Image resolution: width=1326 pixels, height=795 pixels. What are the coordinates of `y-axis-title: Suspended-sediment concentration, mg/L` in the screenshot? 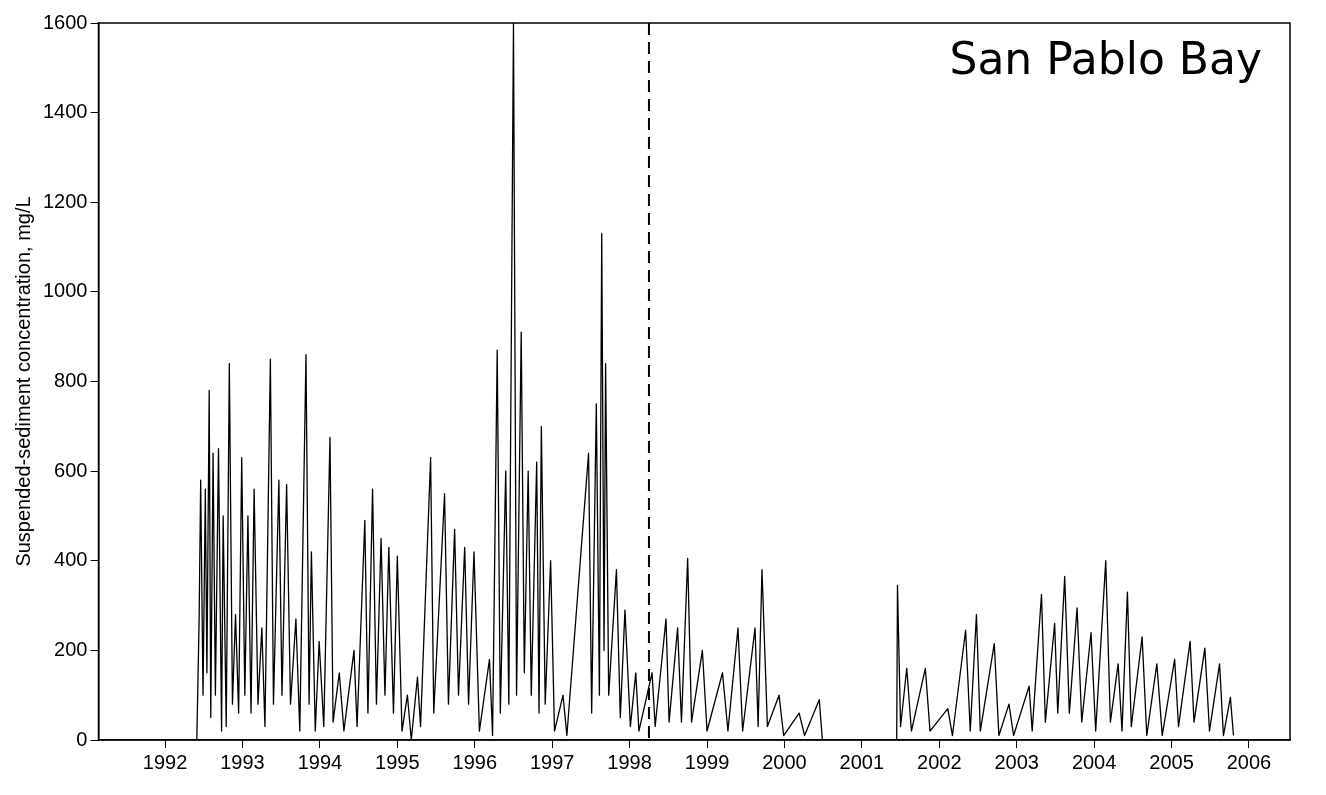 It's located at (22, 381).